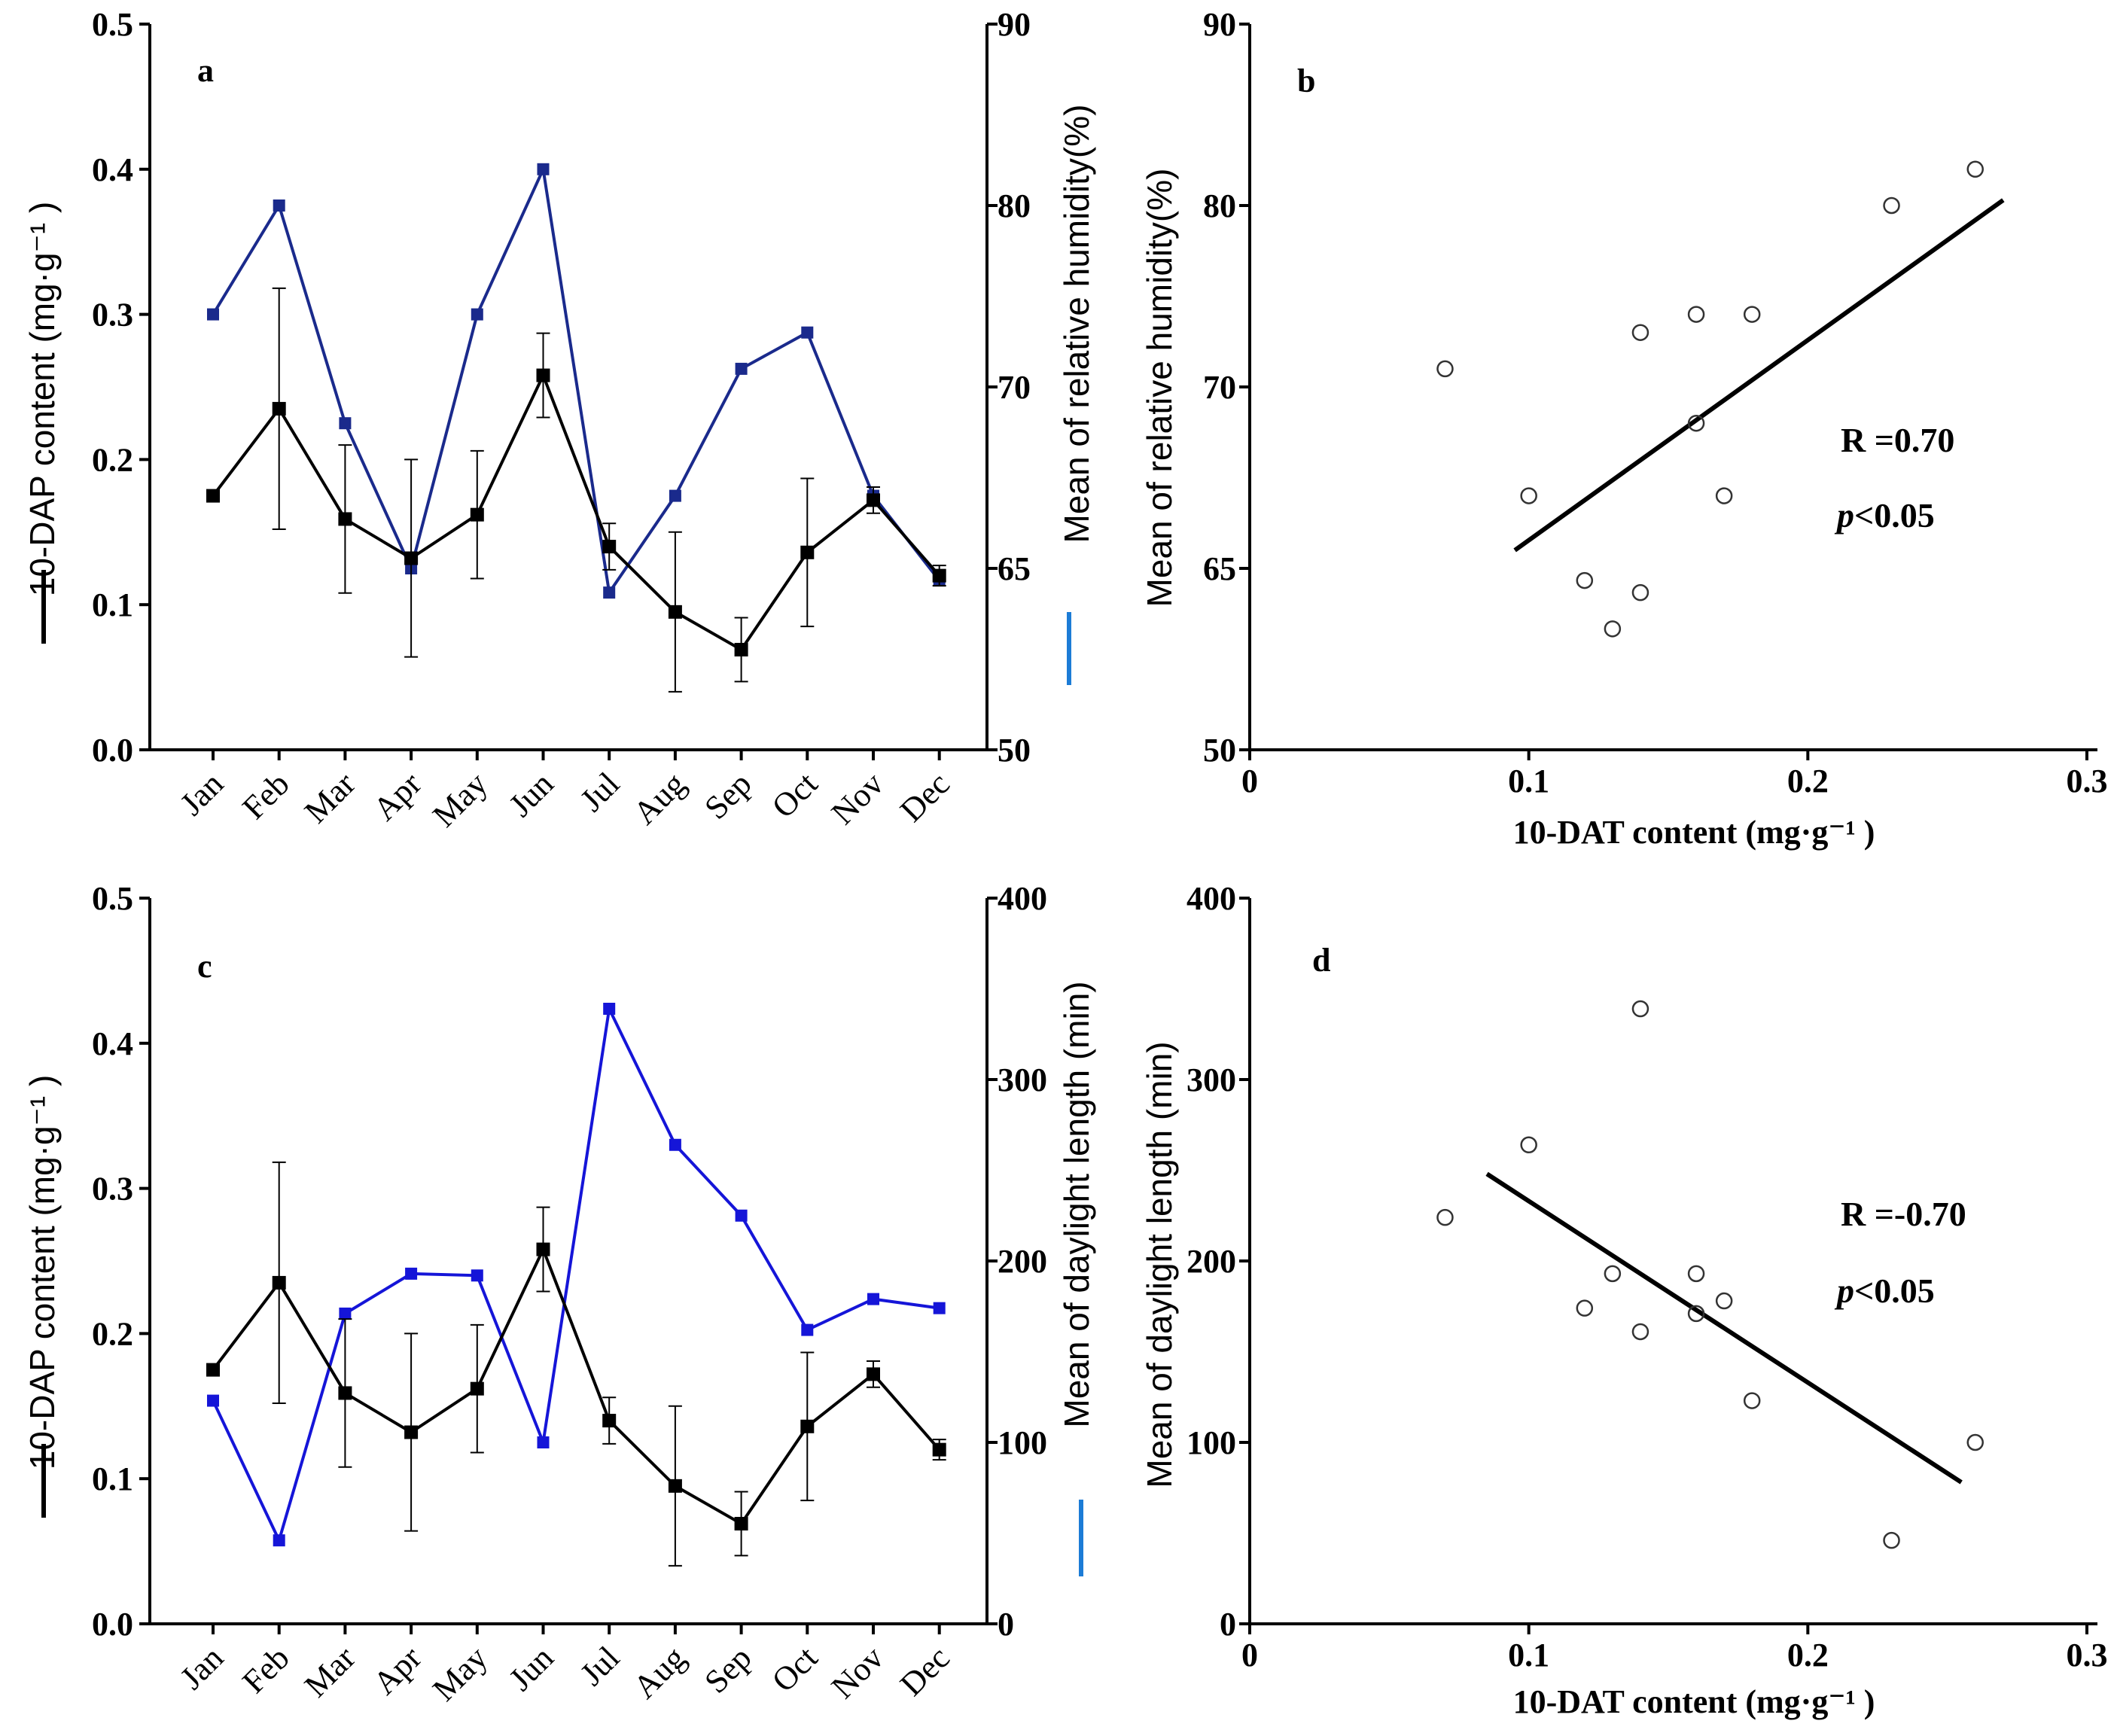 This screenshot has width=2114, height=1736. I want to click on panel-a-left-y-label: 10-DAP content (mg·g⁻¹ ), so click(42, 399).